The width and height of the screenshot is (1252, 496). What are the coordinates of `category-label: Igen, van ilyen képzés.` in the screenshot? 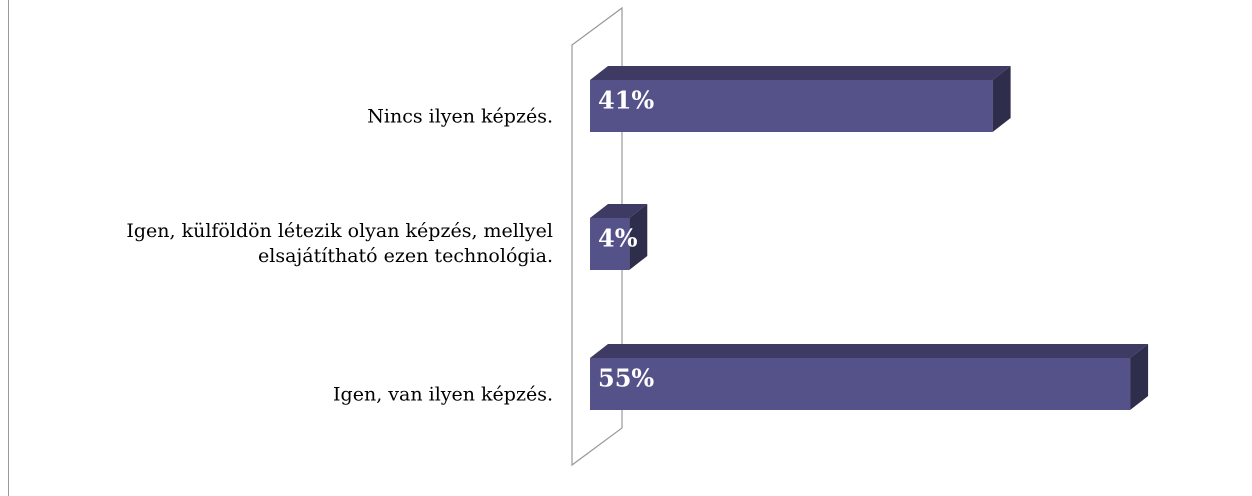 It's located at (443, 394).